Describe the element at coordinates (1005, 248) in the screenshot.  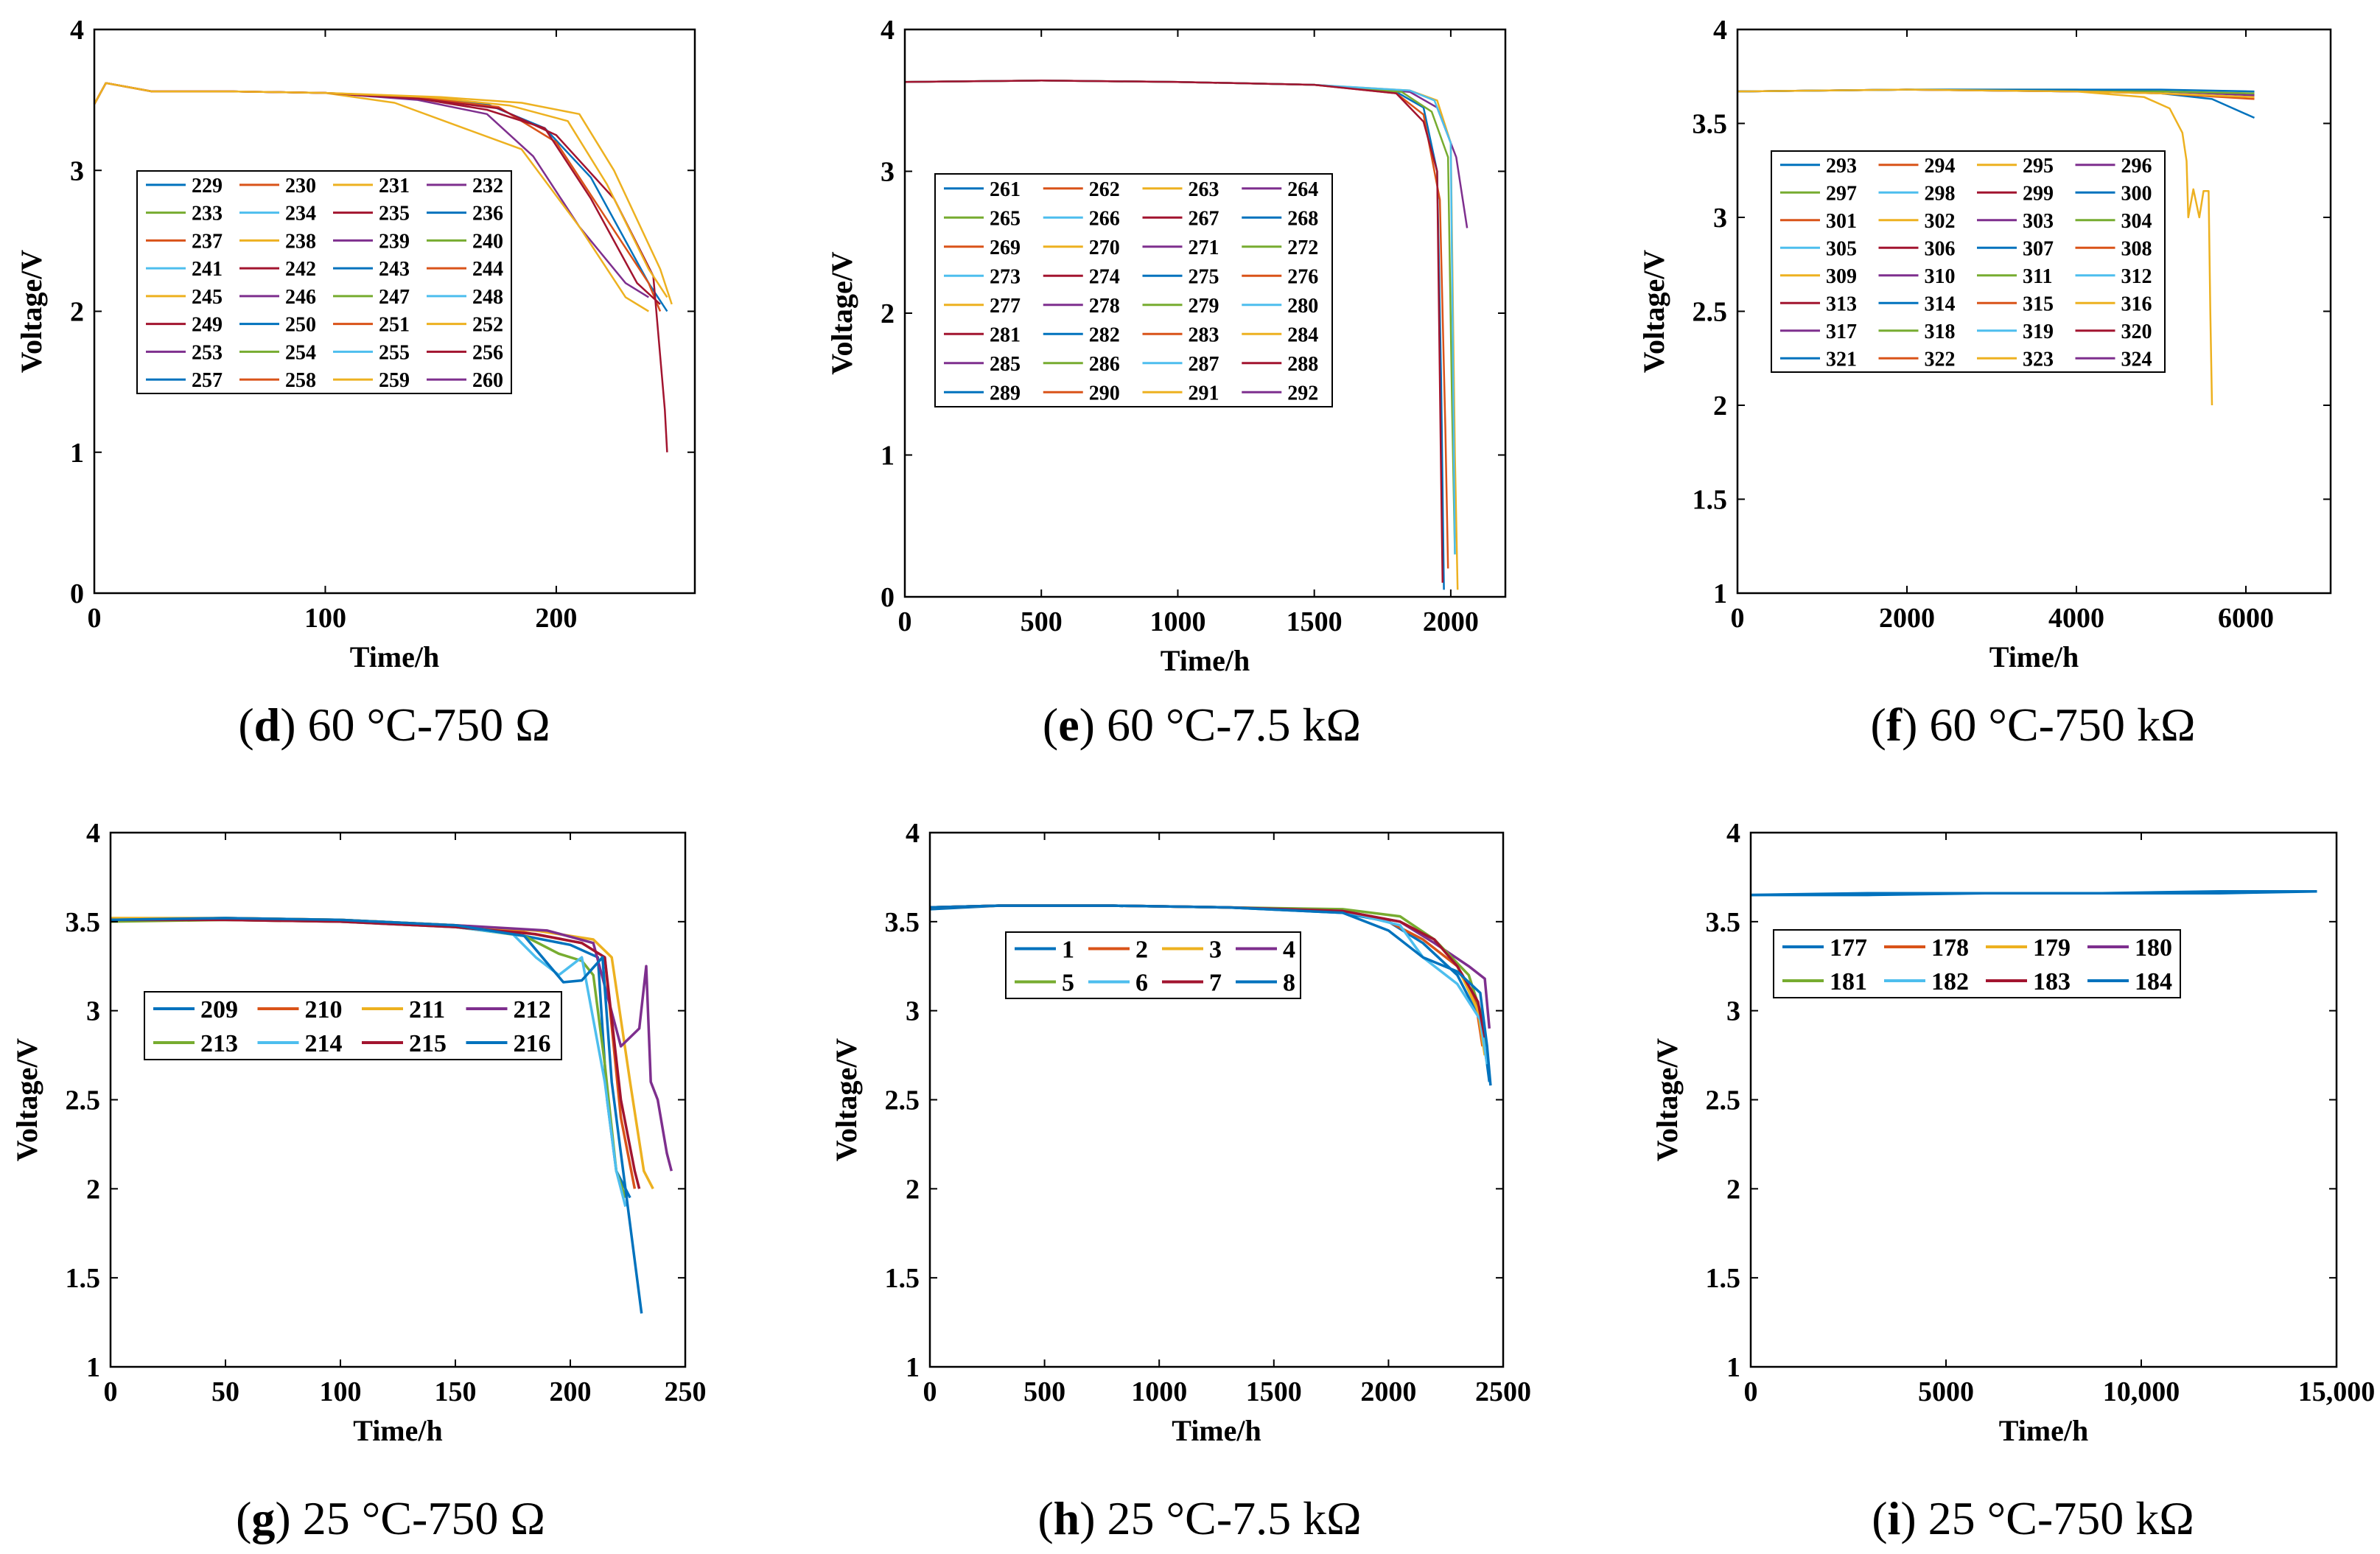
I see `legend-entry: 269` at that location.